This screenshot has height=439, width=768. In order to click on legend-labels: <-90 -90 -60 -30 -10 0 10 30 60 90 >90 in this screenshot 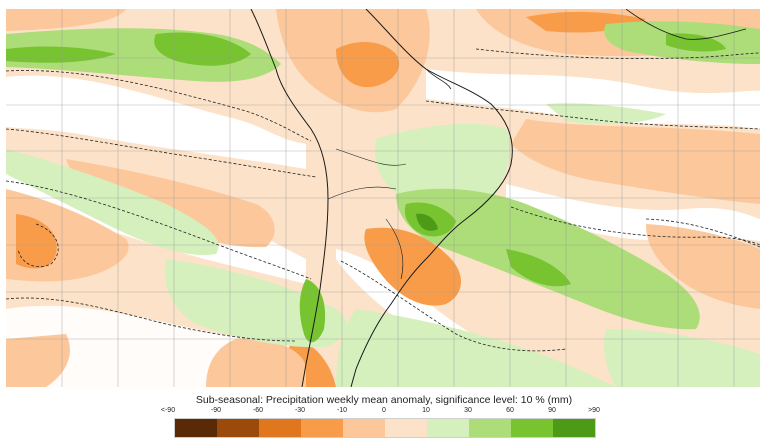, I will do `click(380, 412)`.